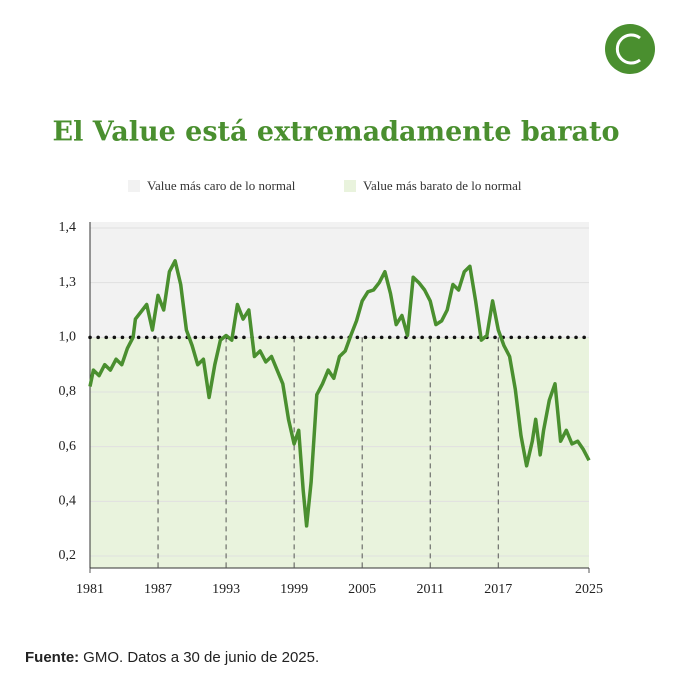 Image resolution: width=680 pixels, height=680 pixels. Describe the element at coordinates (90, 589) in the screenshot. I see `x-tick-label: 1981` at that location.